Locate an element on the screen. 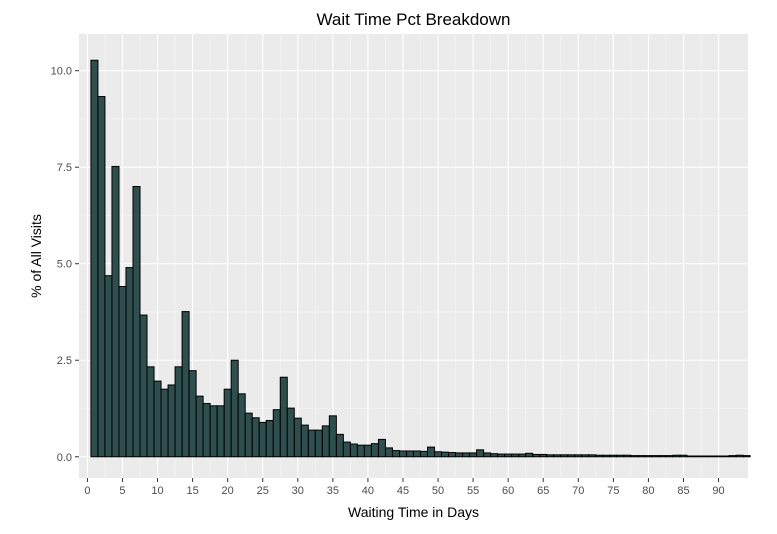  y-tick-label: 2.5 is located at coordinates (64, 361).